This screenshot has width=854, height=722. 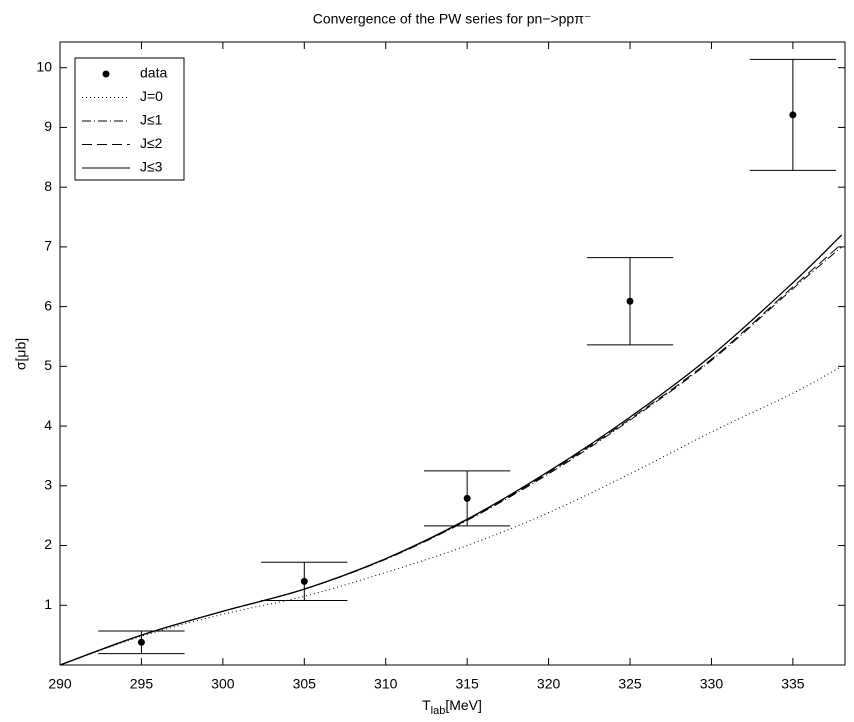 What do you see at coordinates (386, 684) in the screenshot?
I see `x-tick-label: 310` at bounding box center [386, 684].